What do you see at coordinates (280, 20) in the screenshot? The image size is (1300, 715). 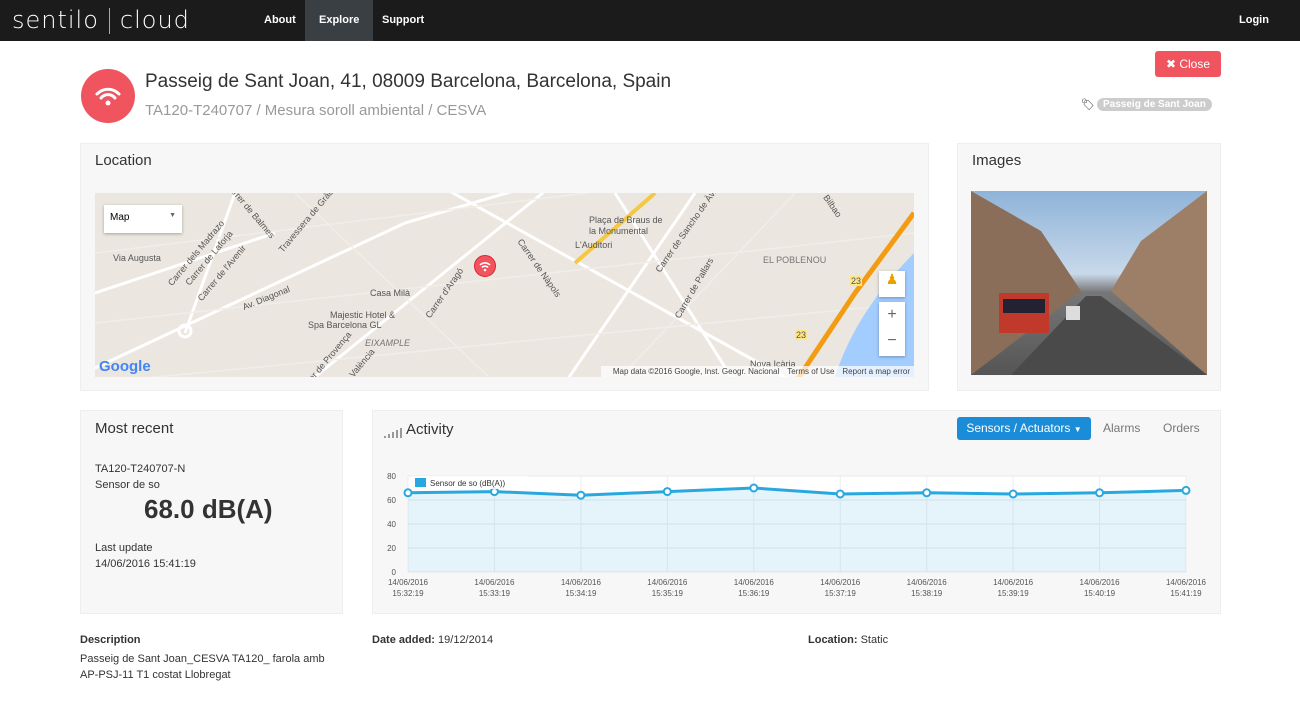 I see `nav-about: About` at bounding box center [280, 20].